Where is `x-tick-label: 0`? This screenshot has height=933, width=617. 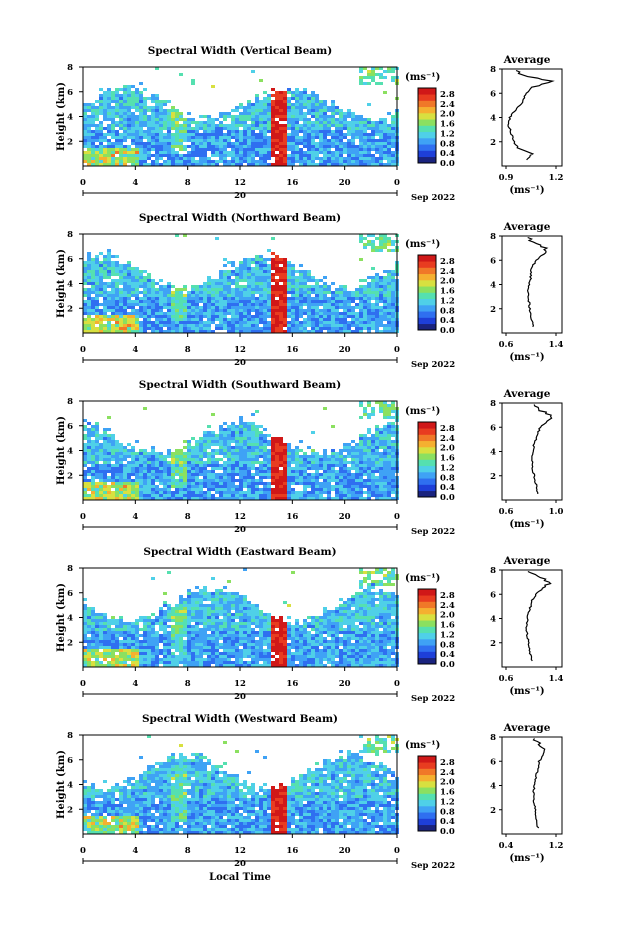 x-tick-label: 0 is located at coordinates (397, 183).